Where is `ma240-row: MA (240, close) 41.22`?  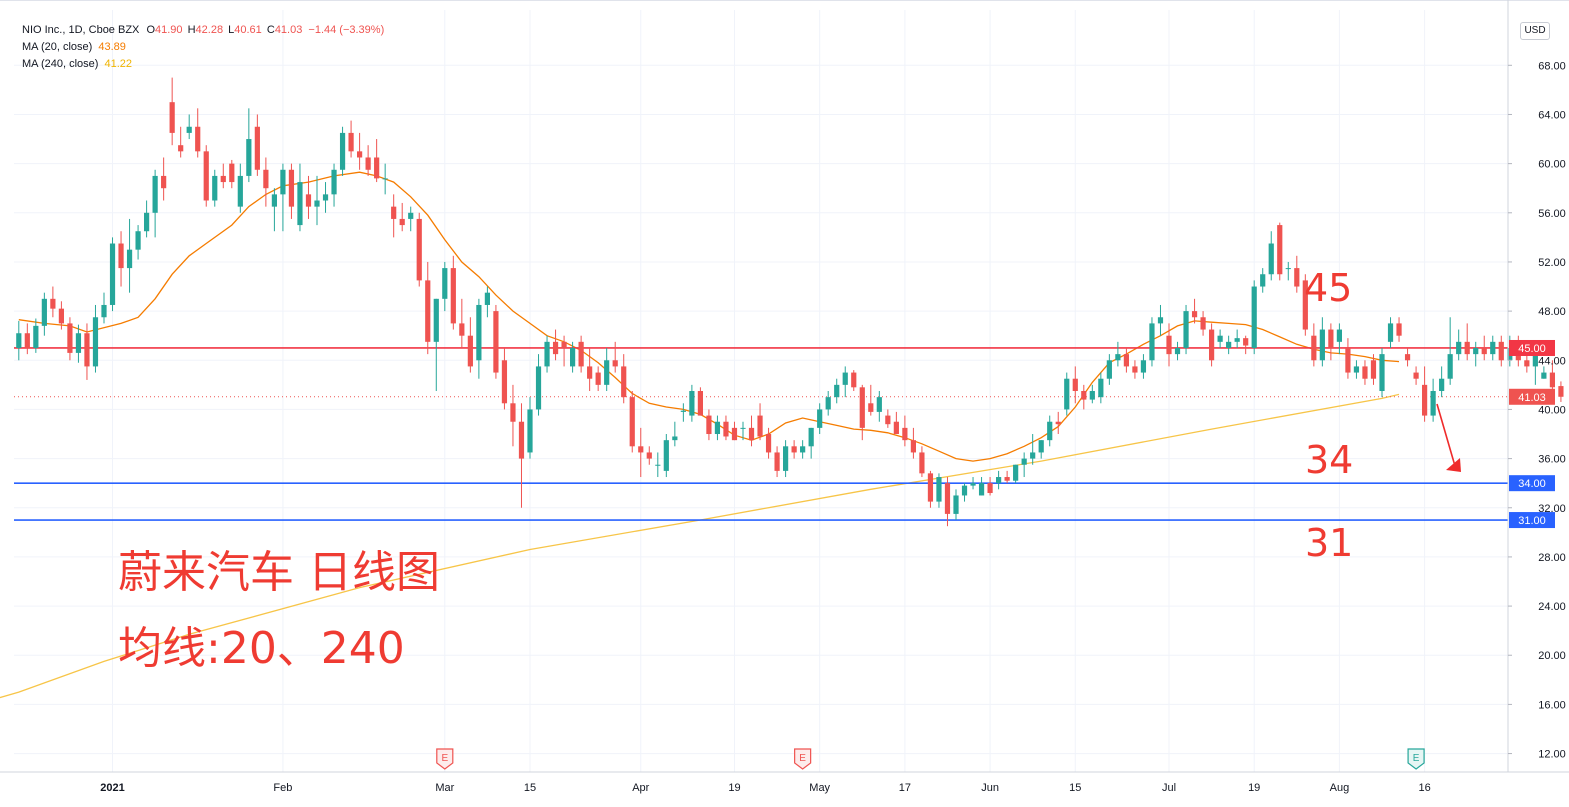
ma240-row: MA (240, close) 41.22 is located at coordinates (203, 64).